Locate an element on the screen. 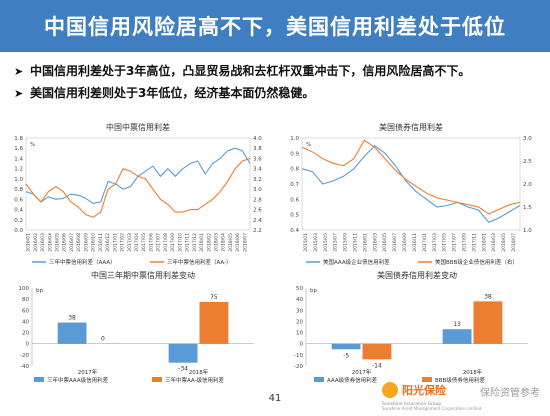 The width and height of the screenshot is (550, 416). x-tick-label: 2016/09 is located at coordinates (405, 242).